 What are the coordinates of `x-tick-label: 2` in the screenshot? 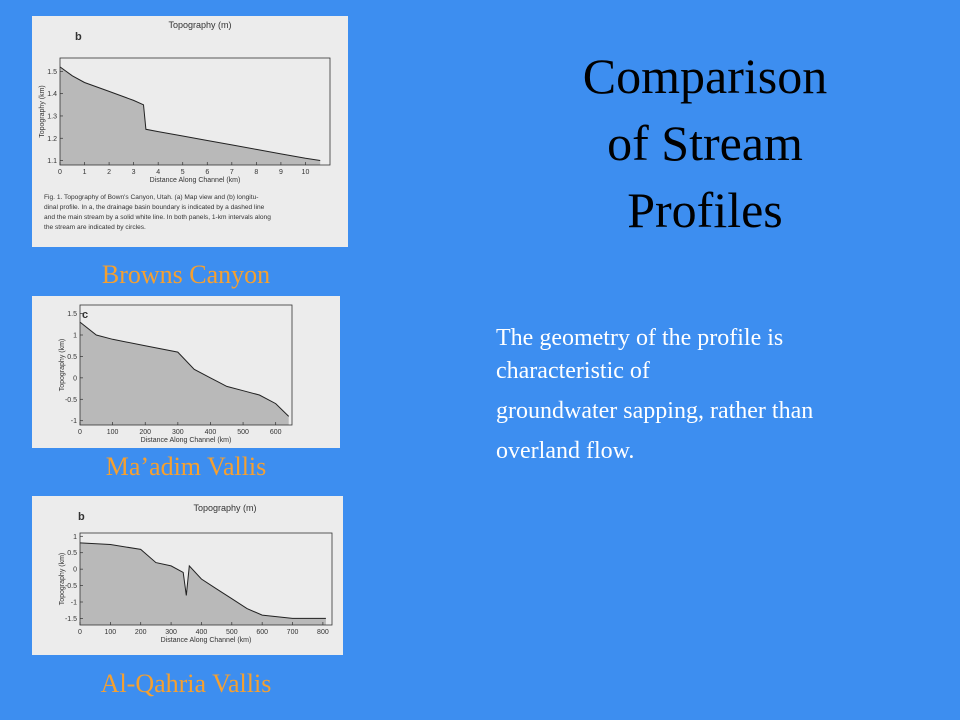 It's located at (109, 172).